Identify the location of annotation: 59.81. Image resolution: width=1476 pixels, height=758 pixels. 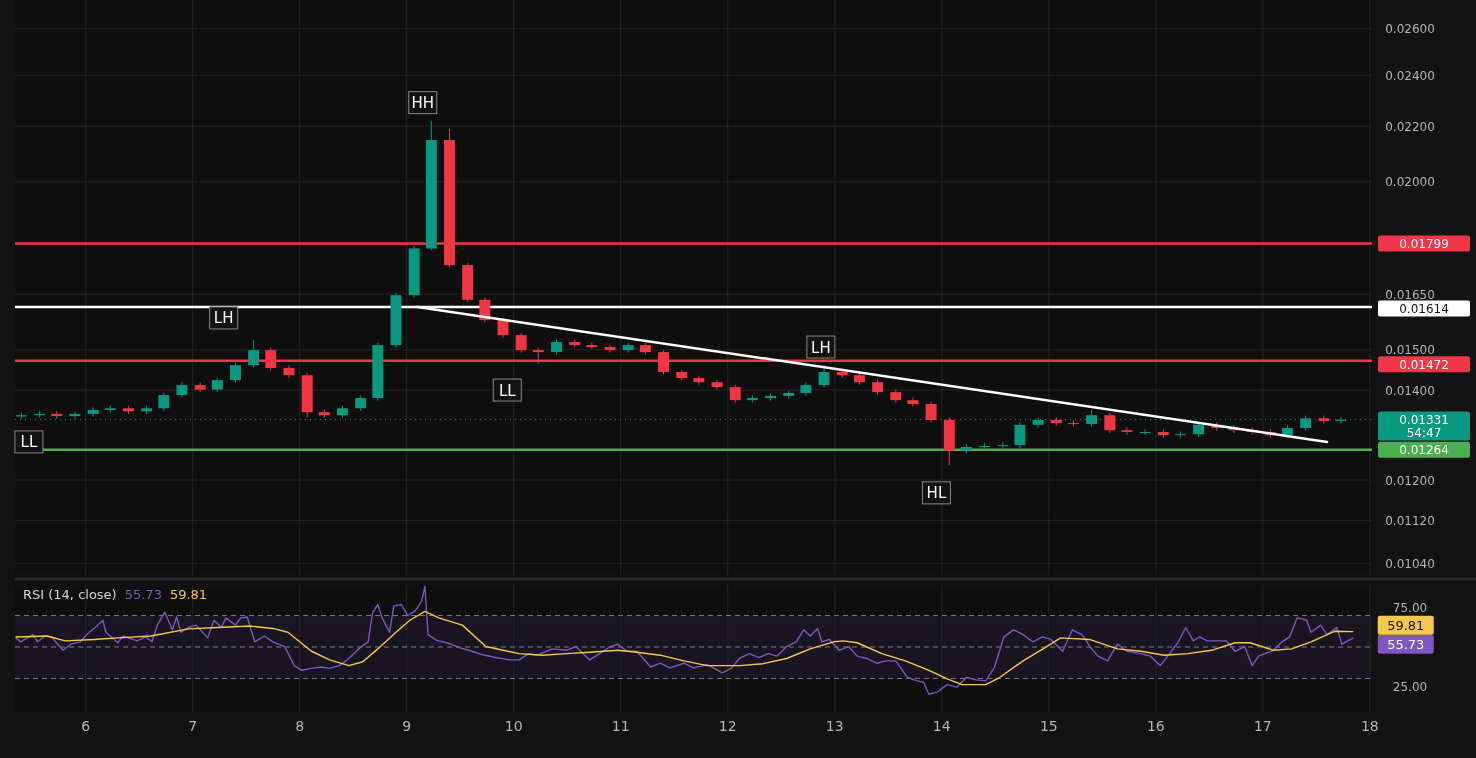
(1406, 626).